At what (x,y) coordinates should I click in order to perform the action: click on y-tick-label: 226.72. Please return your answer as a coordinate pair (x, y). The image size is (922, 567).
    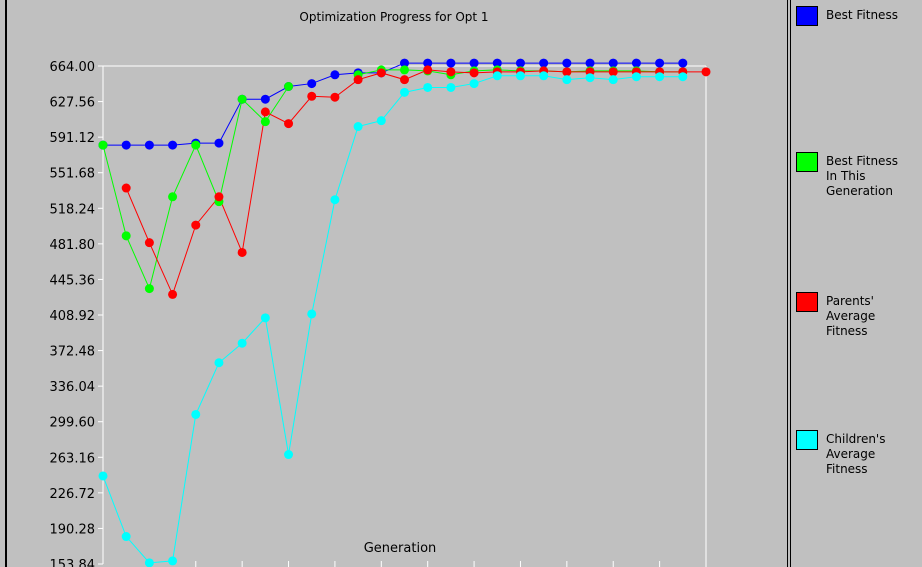
    Looking at the image, I should click on (73, 494).